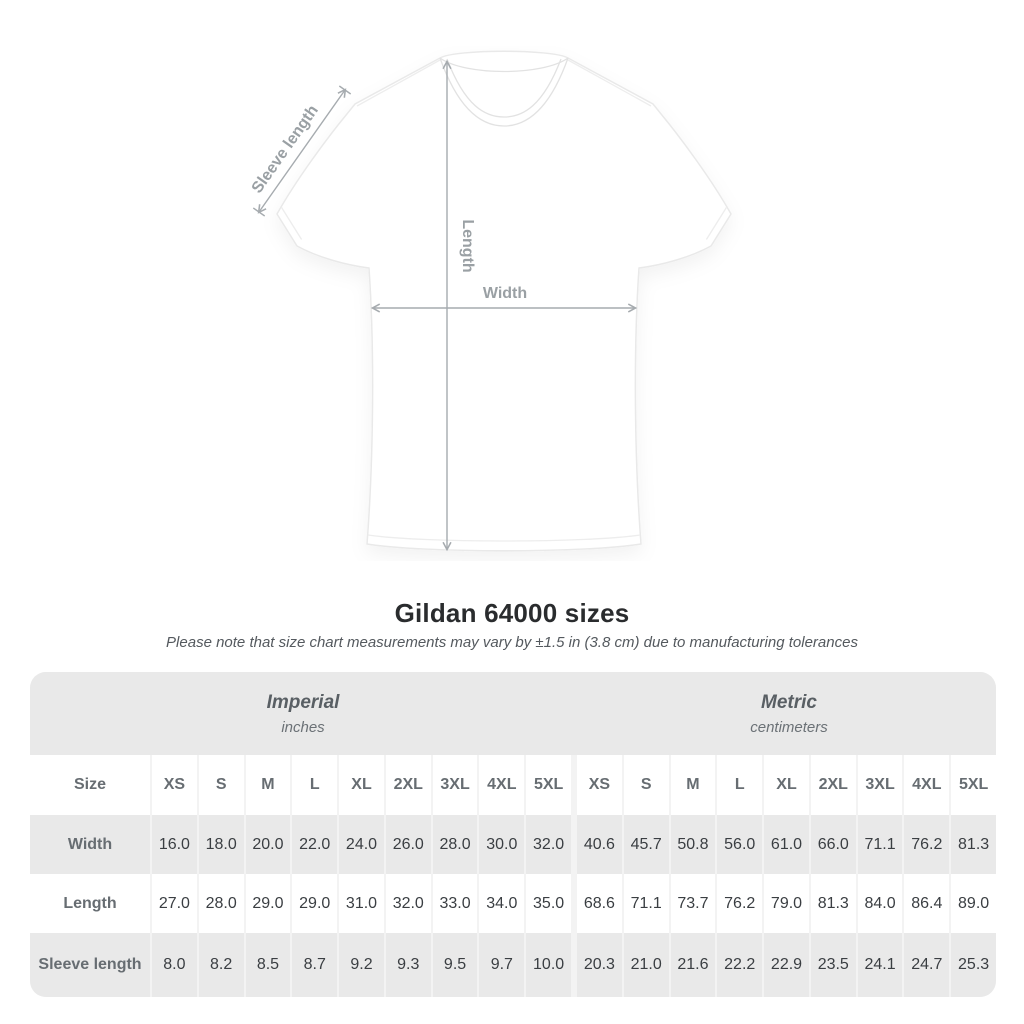 Image resolution: width=1024 pixels, height=1024 pixels. Describe the element at coordinates (880, 965) in the screenshot. I see `sleeve-metric-value: 24.1` at that location.